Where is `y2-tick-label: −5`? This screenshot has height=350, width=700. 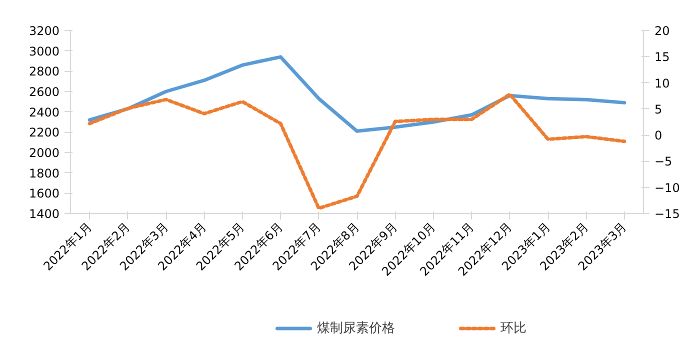 y2-tick-label: −5 is located at coordinates (663, 161).